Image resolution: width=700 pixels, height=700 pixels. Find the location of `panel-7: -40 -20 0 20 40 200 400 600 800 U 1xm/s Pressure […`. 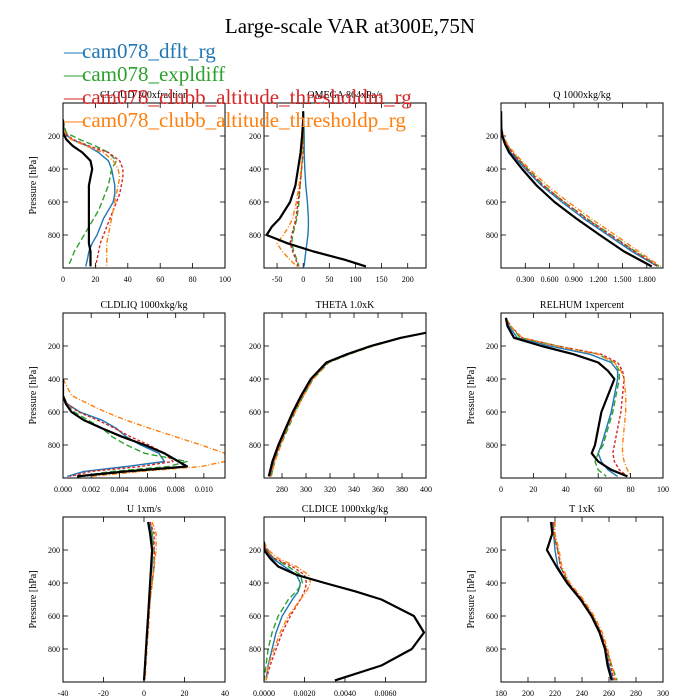

panel-7: -40 -20 0 20 40 200 400 600 800 U 1xm/s Pressure [… is located at coordinates (128, 601).